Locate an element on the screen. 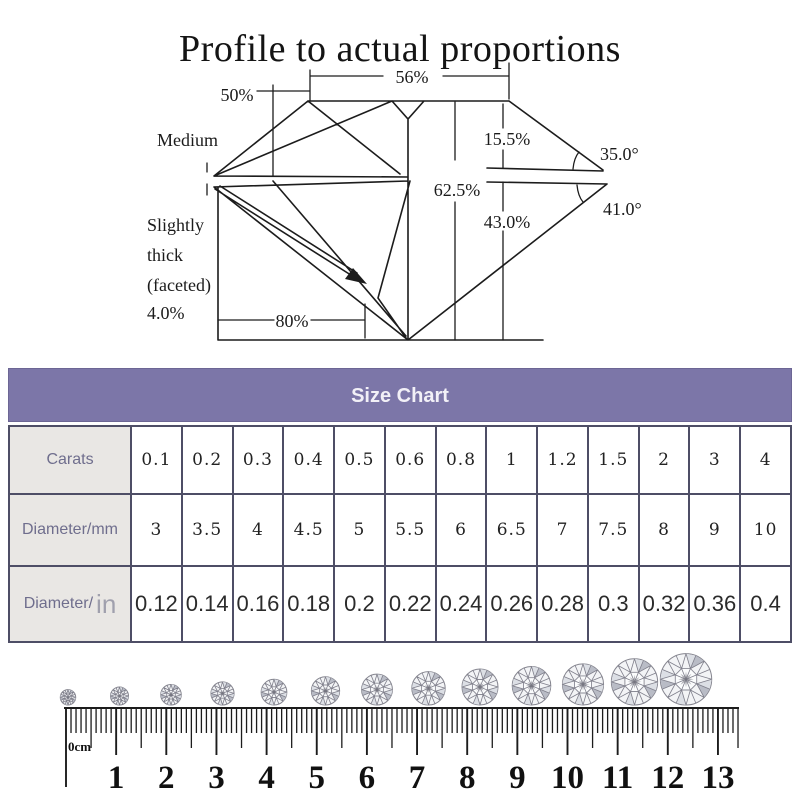 This screenshot has width=800, height=800. table-cell: 0.8 is located at coordinates (461, 460).